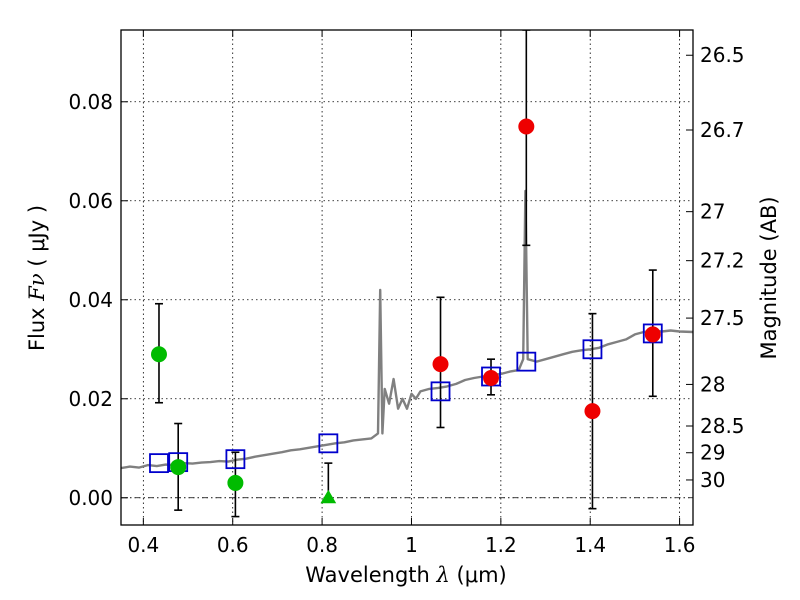 The height and width of the screenshot is (600, 800). Describe the element at coordinates (405, 575) in the screenshot. I see `x-axis-label: Wavelength λ (μm)` at that location.